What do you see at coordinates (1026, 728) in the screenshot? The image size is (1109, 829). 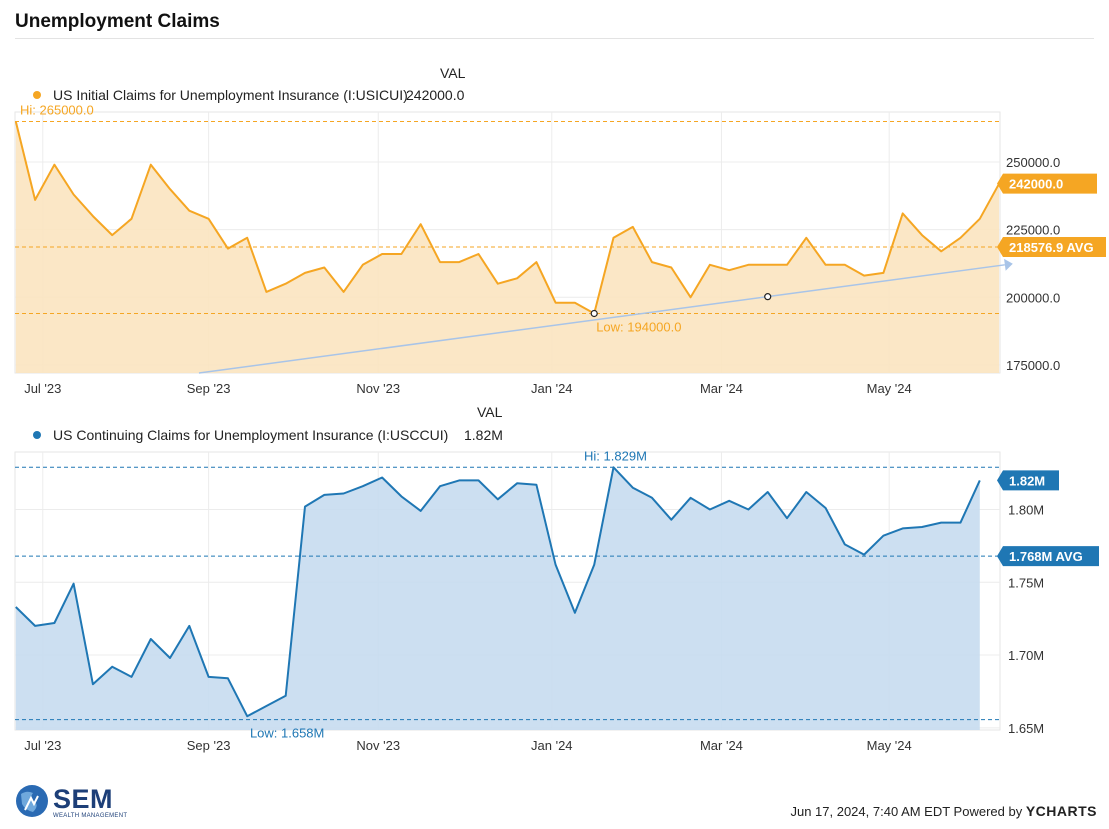 I see `y-tick-label: 1.65M` at bounding box center [1026, 728].